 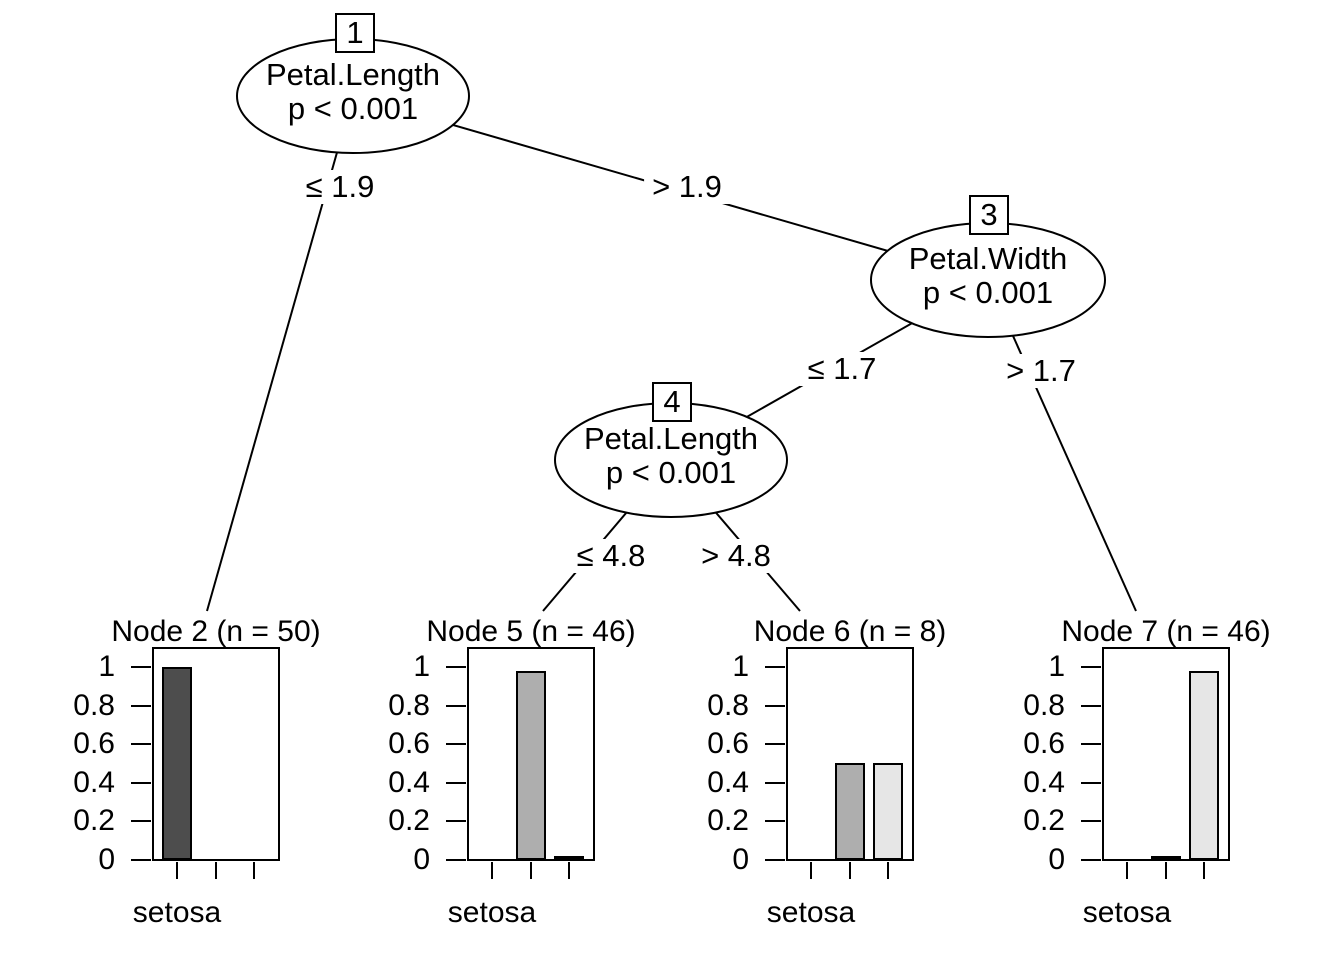 What do you see at coordinates (353, 74) in the screenshot?
I see `node-1-variable: Petal.Length` at bounding box center [353, 74].